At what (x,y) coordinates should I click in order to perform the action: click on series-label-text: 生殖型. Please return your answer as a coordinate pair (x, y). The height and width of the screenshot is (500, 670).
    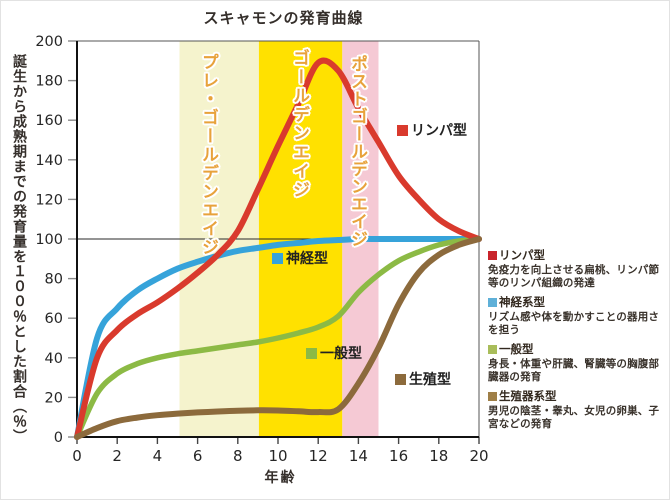
    Looking at the image, I should click on (430, 380).